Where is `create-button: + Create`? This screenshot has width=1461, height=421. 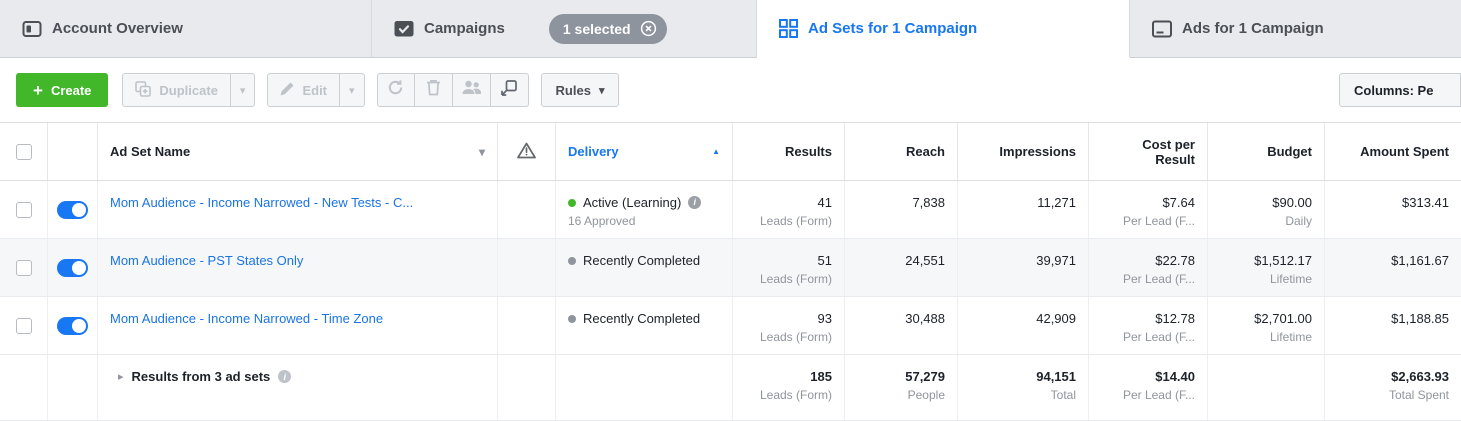
create-button: + Create is located at coordinates (62, 90).